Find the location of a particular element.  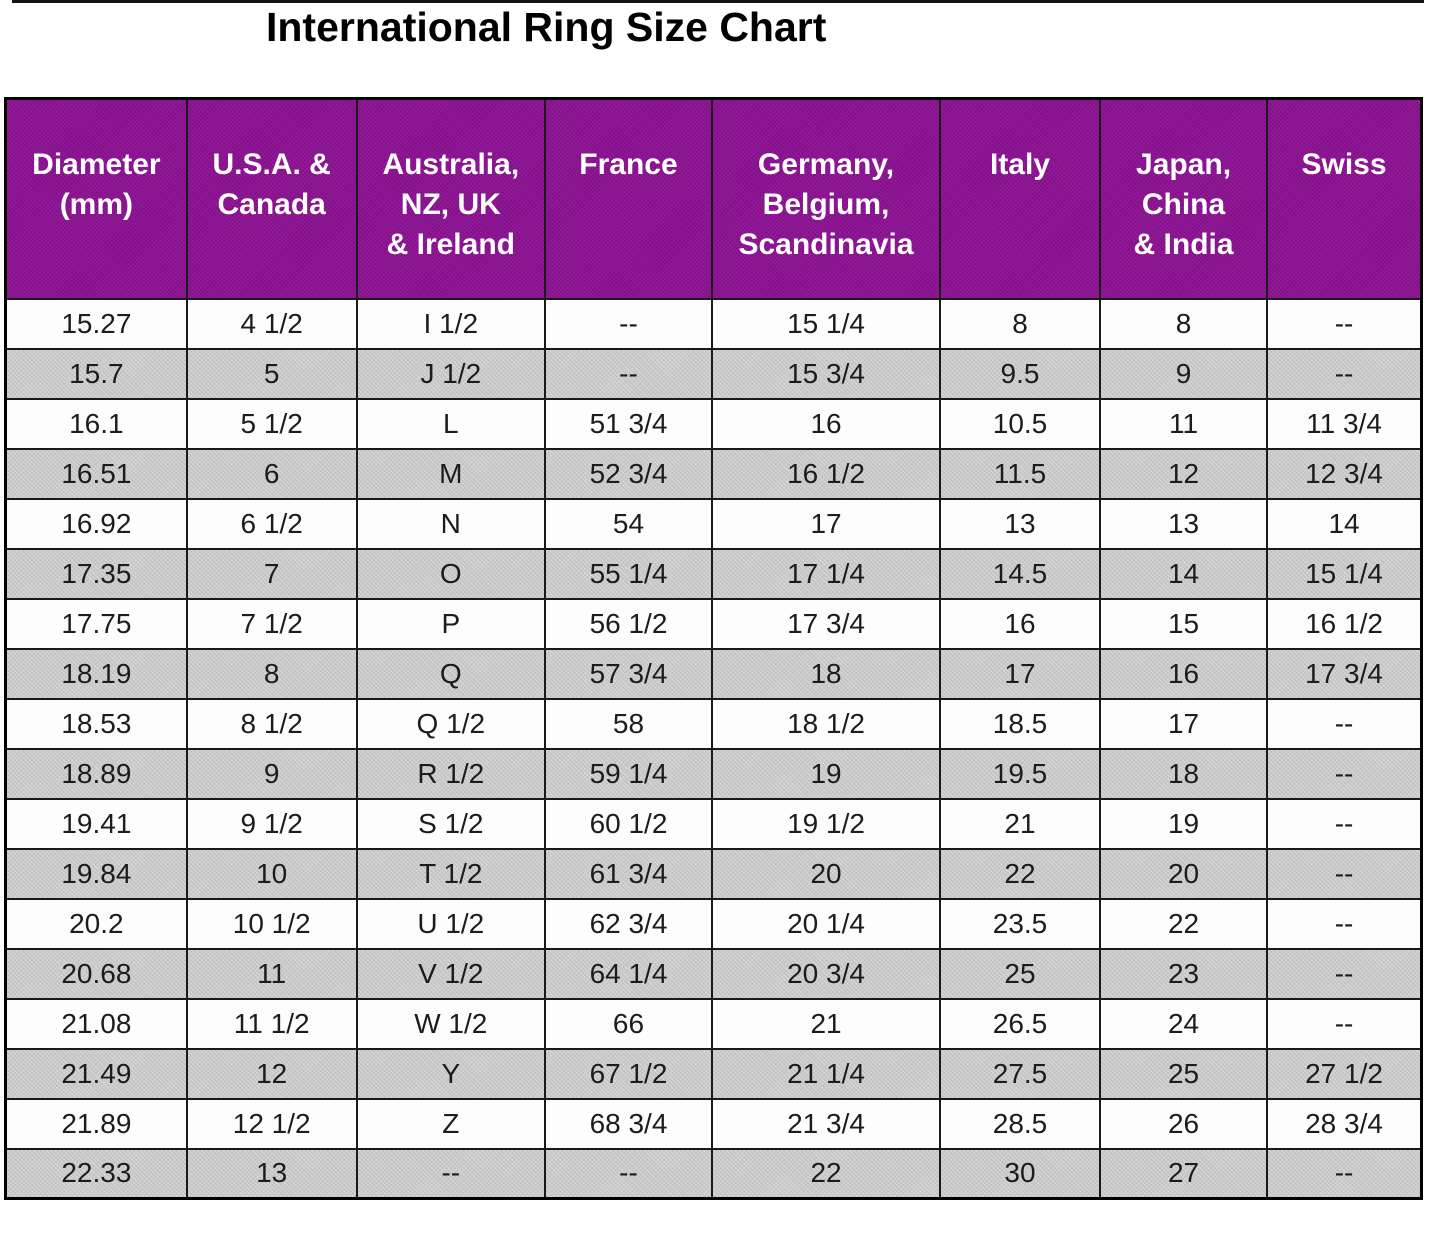

cell: 55 1/4 is located at coordinates (628, 573).